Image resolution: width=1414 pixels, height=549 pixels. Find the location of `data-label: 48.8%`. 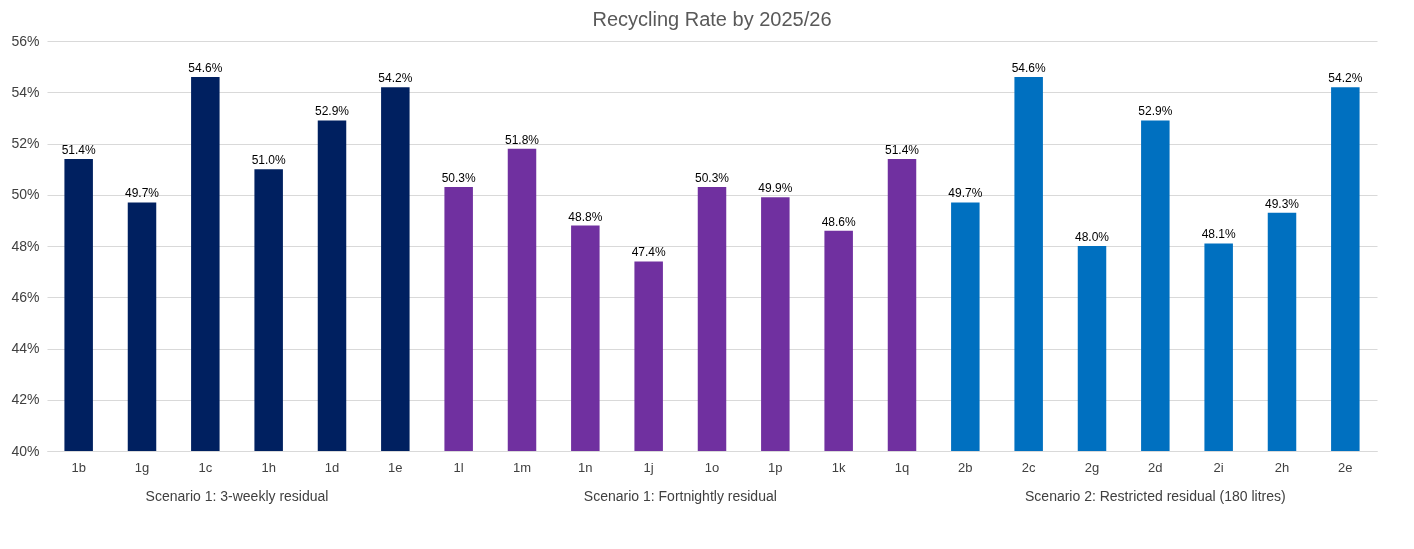

data-label: 48.8% is located at coordinates (585, 216).